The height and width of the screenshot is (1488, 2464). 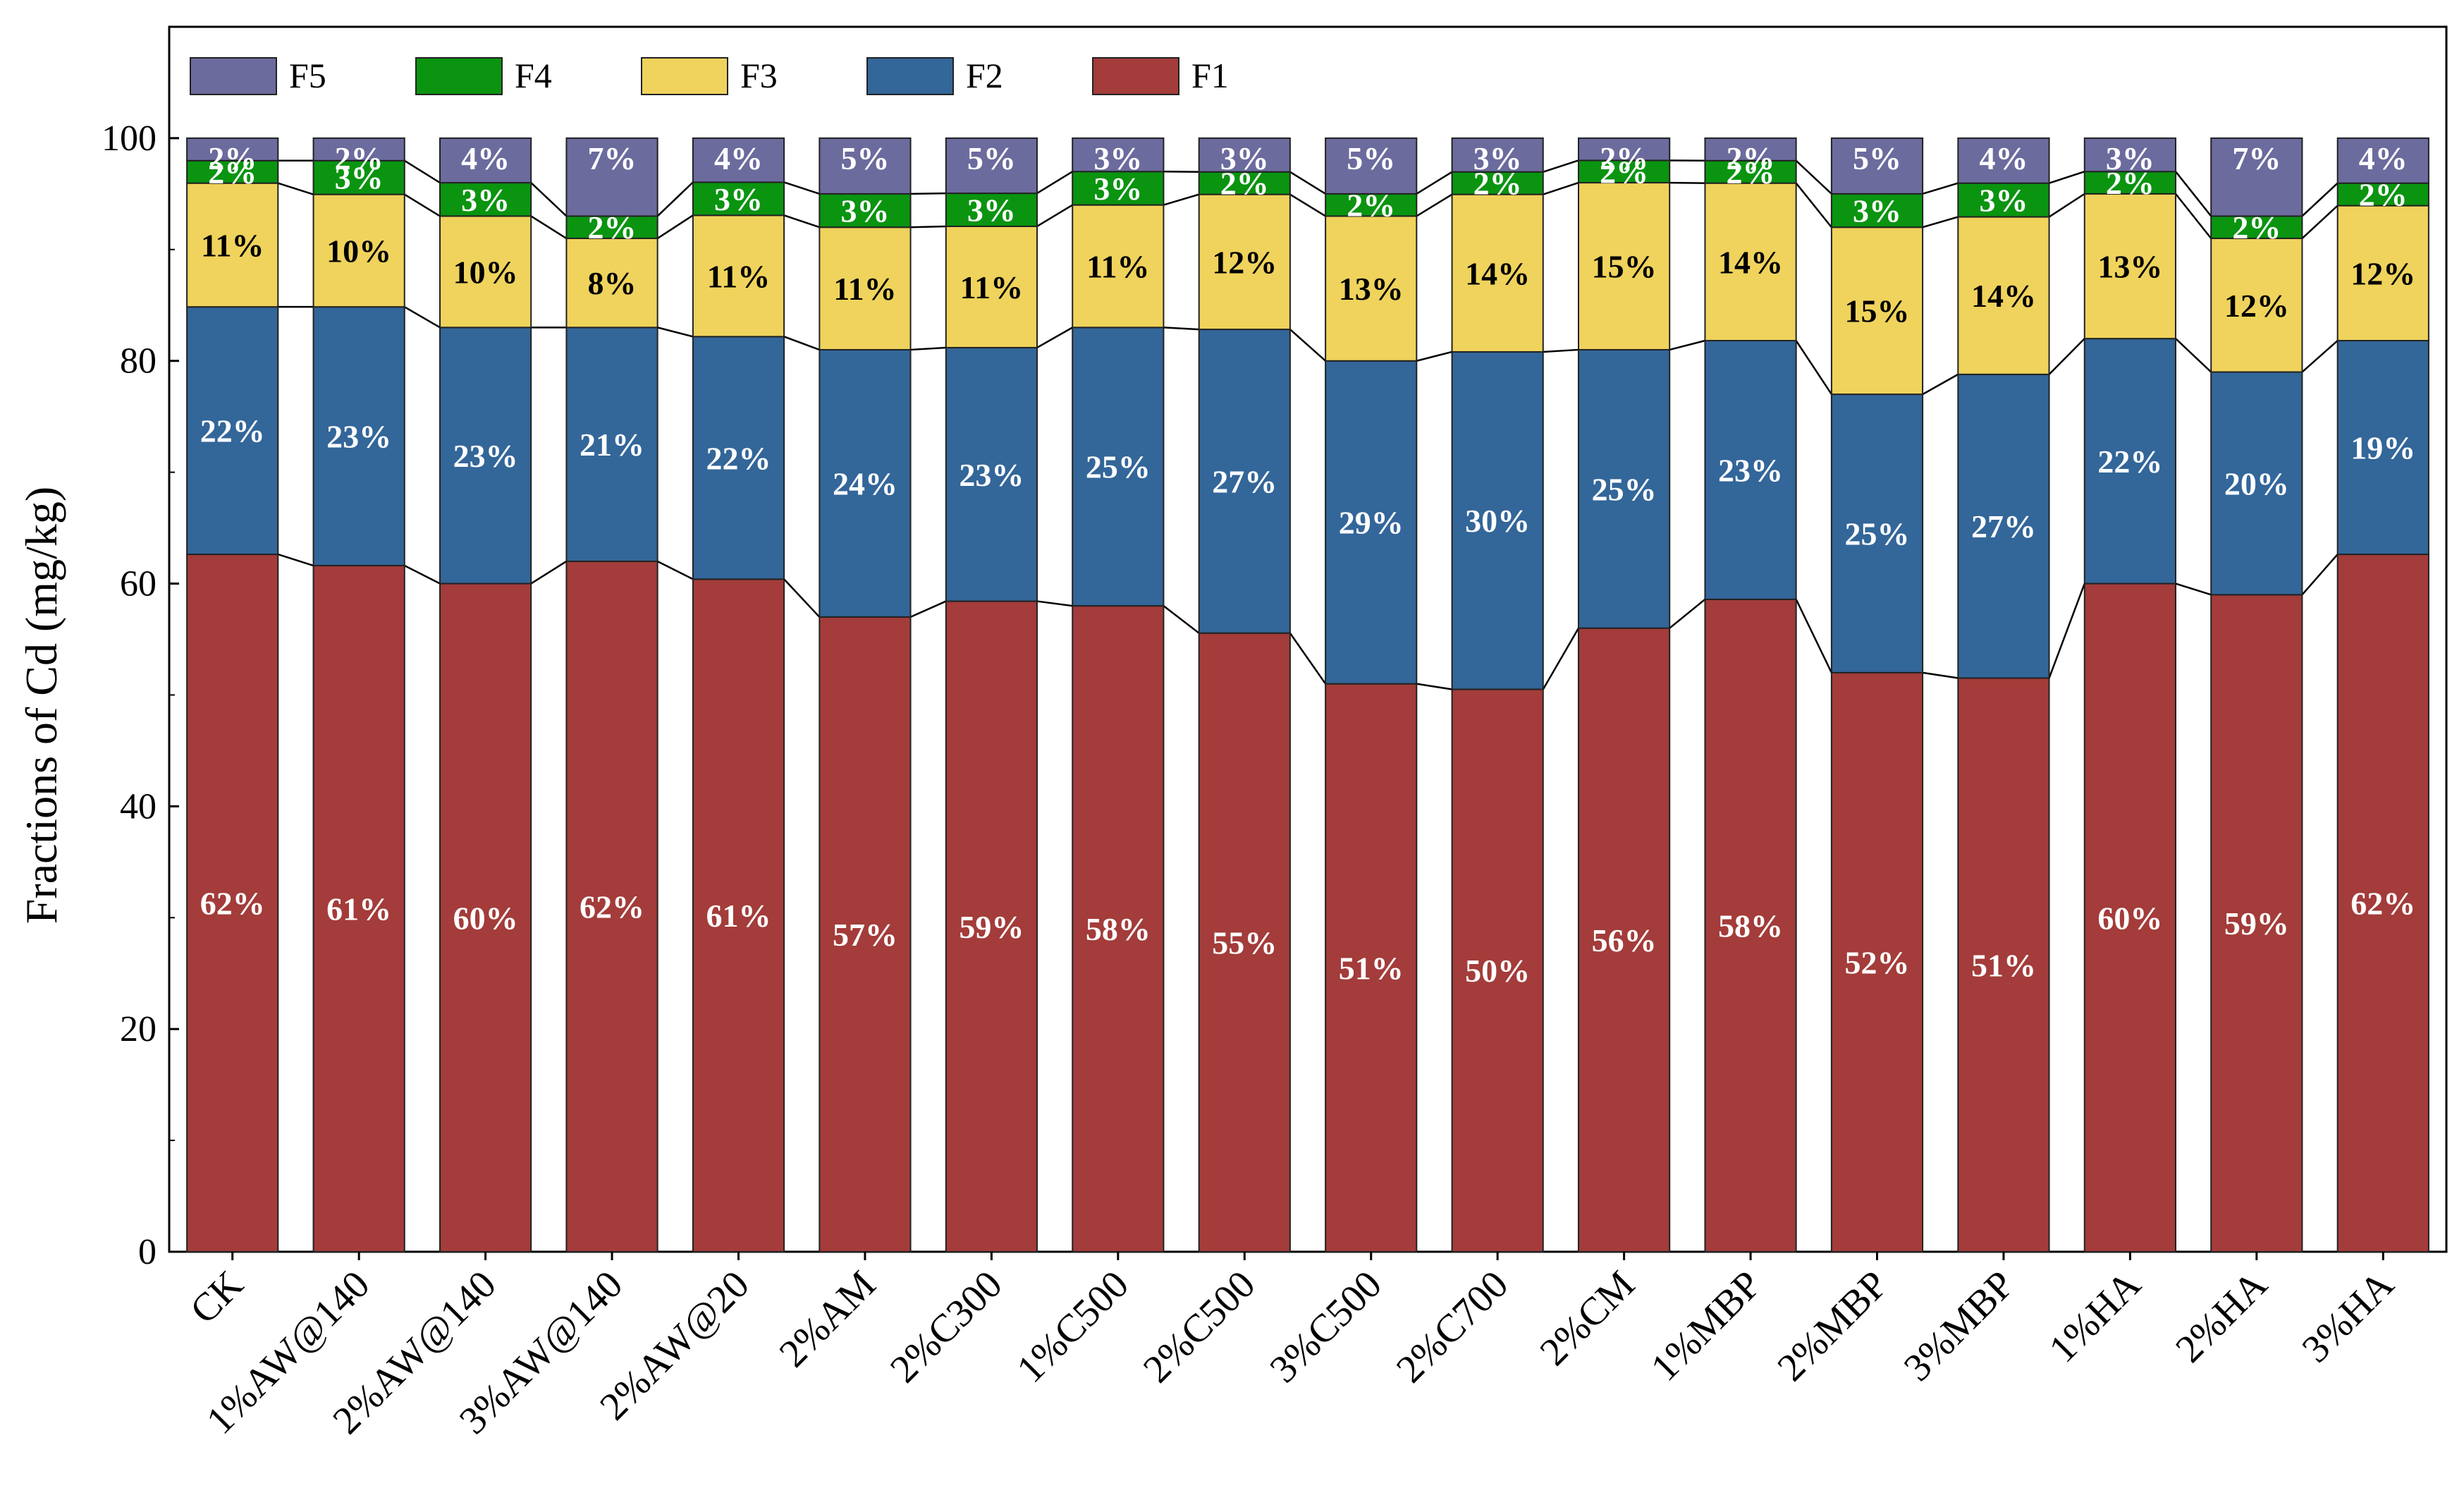 I want to click on y-axis-title: Fractions of Cd (mg/kg), so click(x=41, y=705).